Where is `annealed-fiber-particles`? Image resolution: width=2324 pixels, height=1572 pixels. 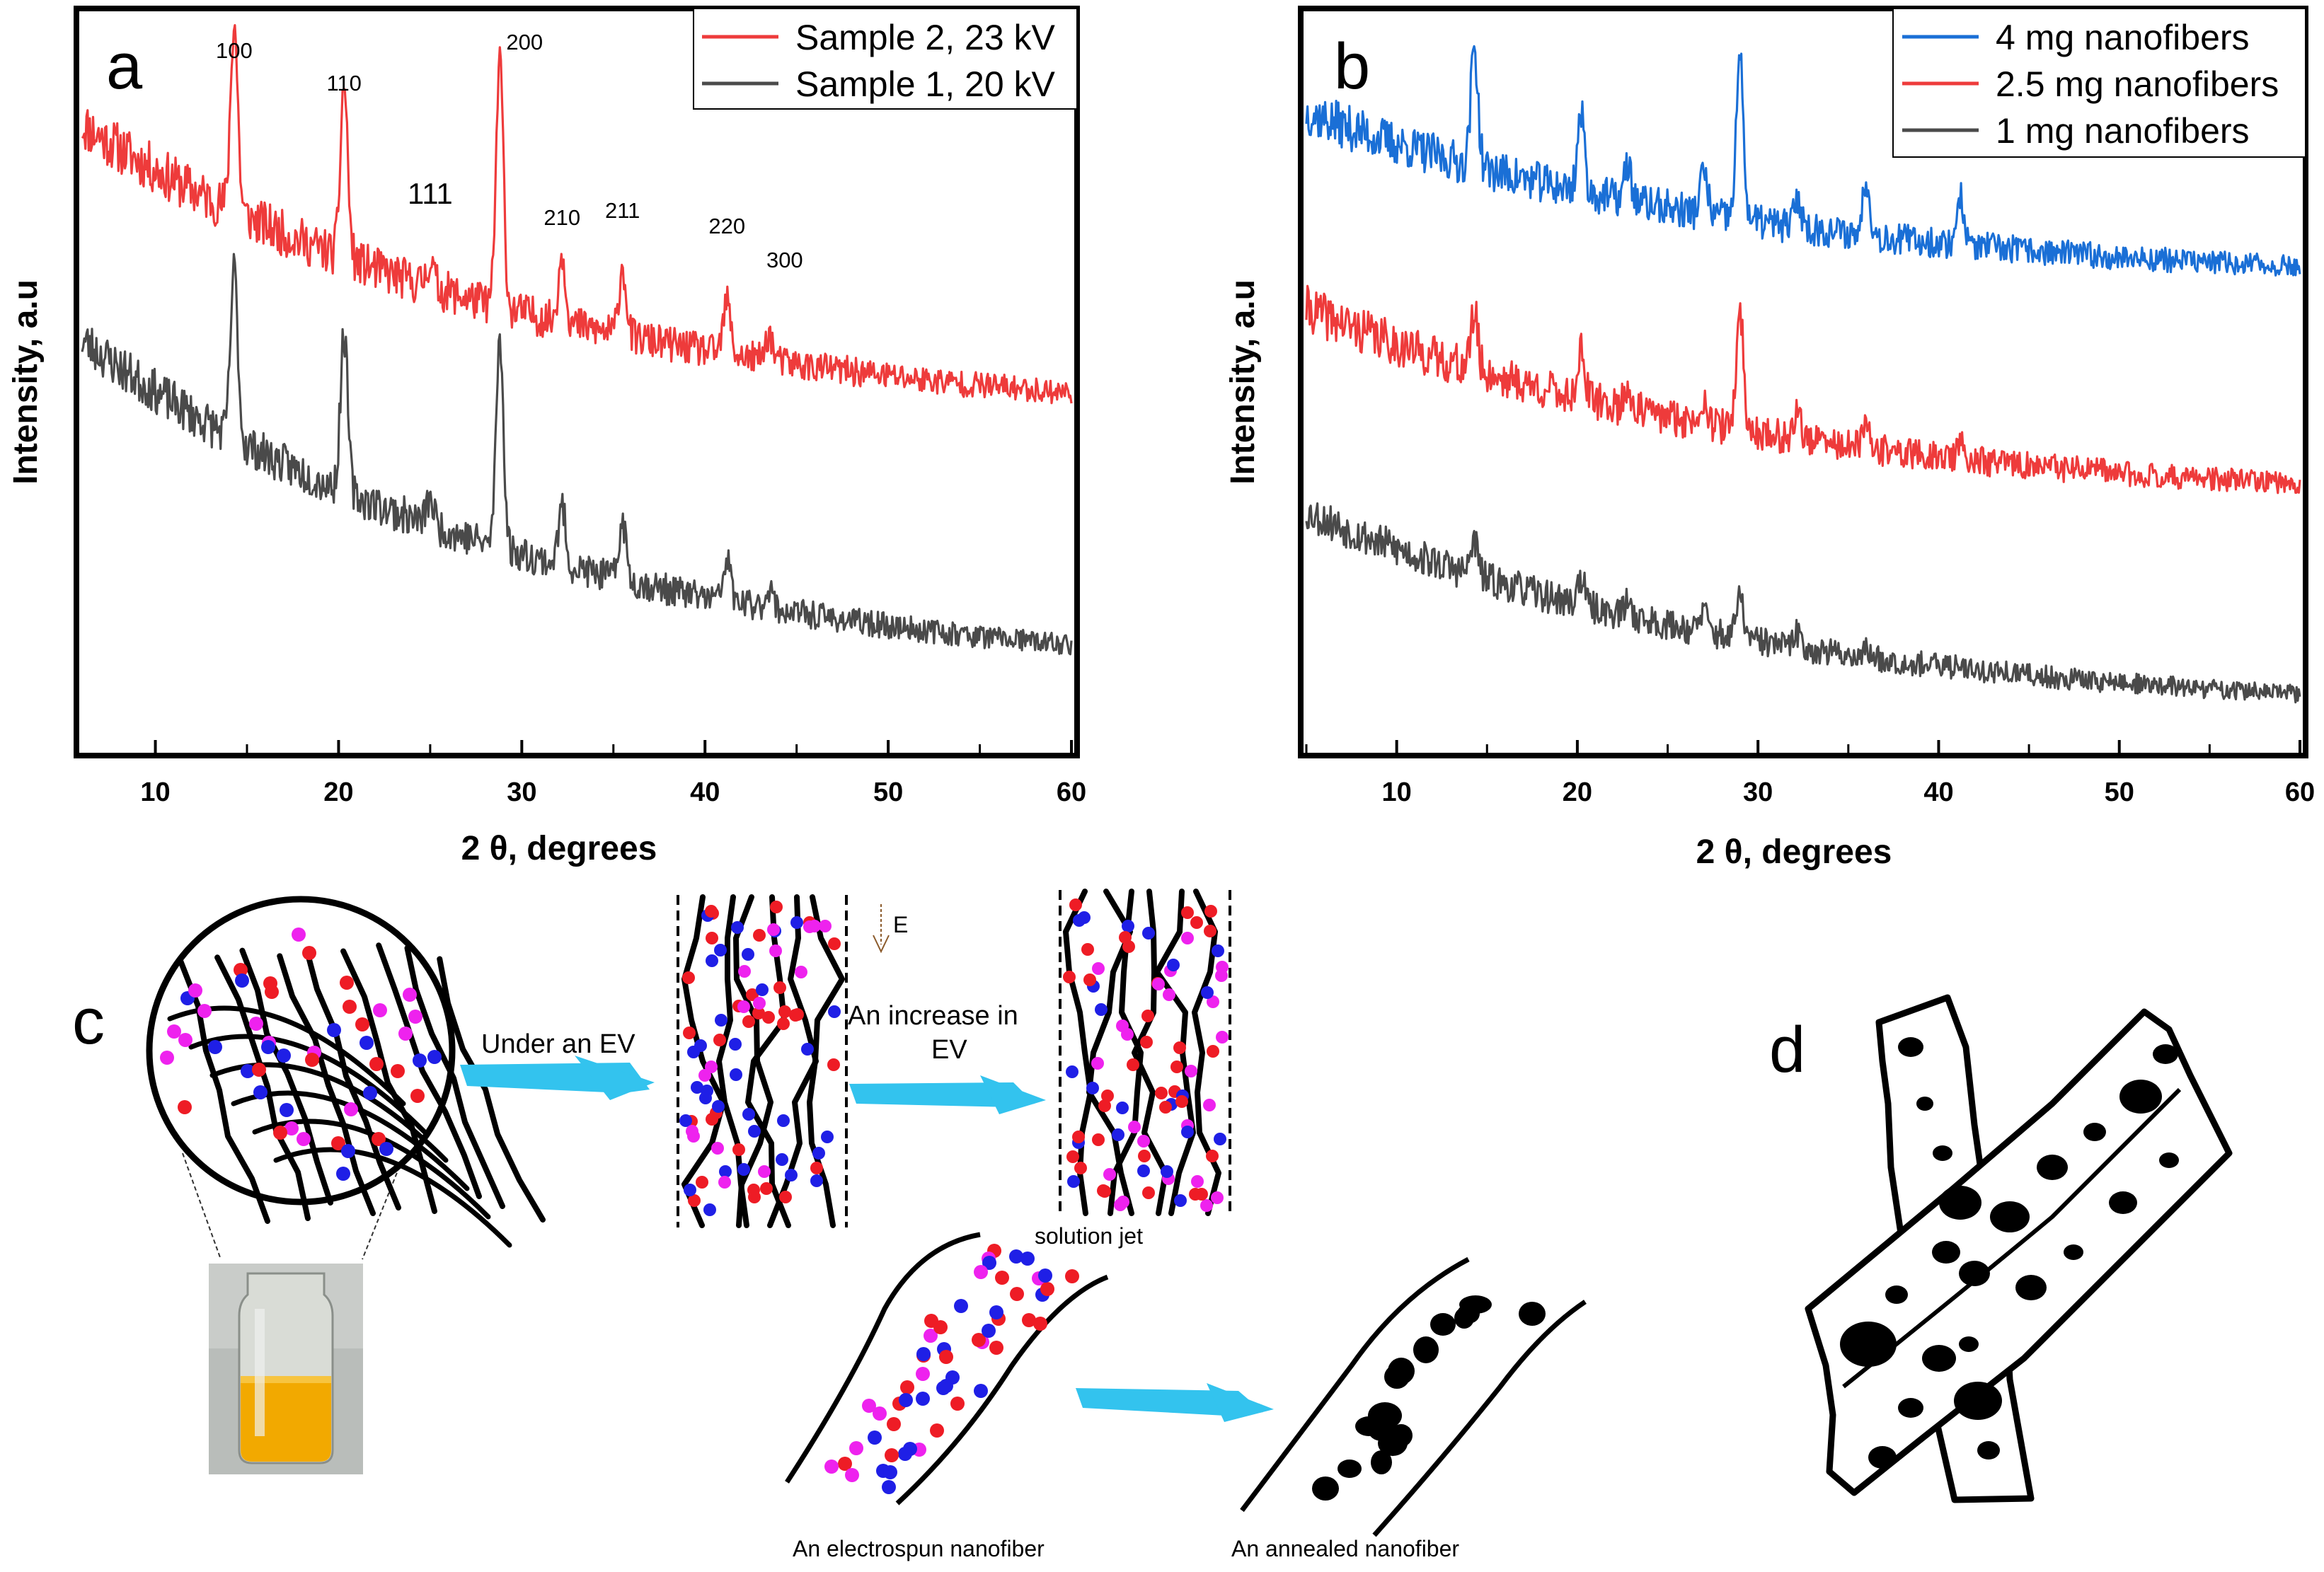
annealed-fiber-particles is located at coordinates (1429, 1398).